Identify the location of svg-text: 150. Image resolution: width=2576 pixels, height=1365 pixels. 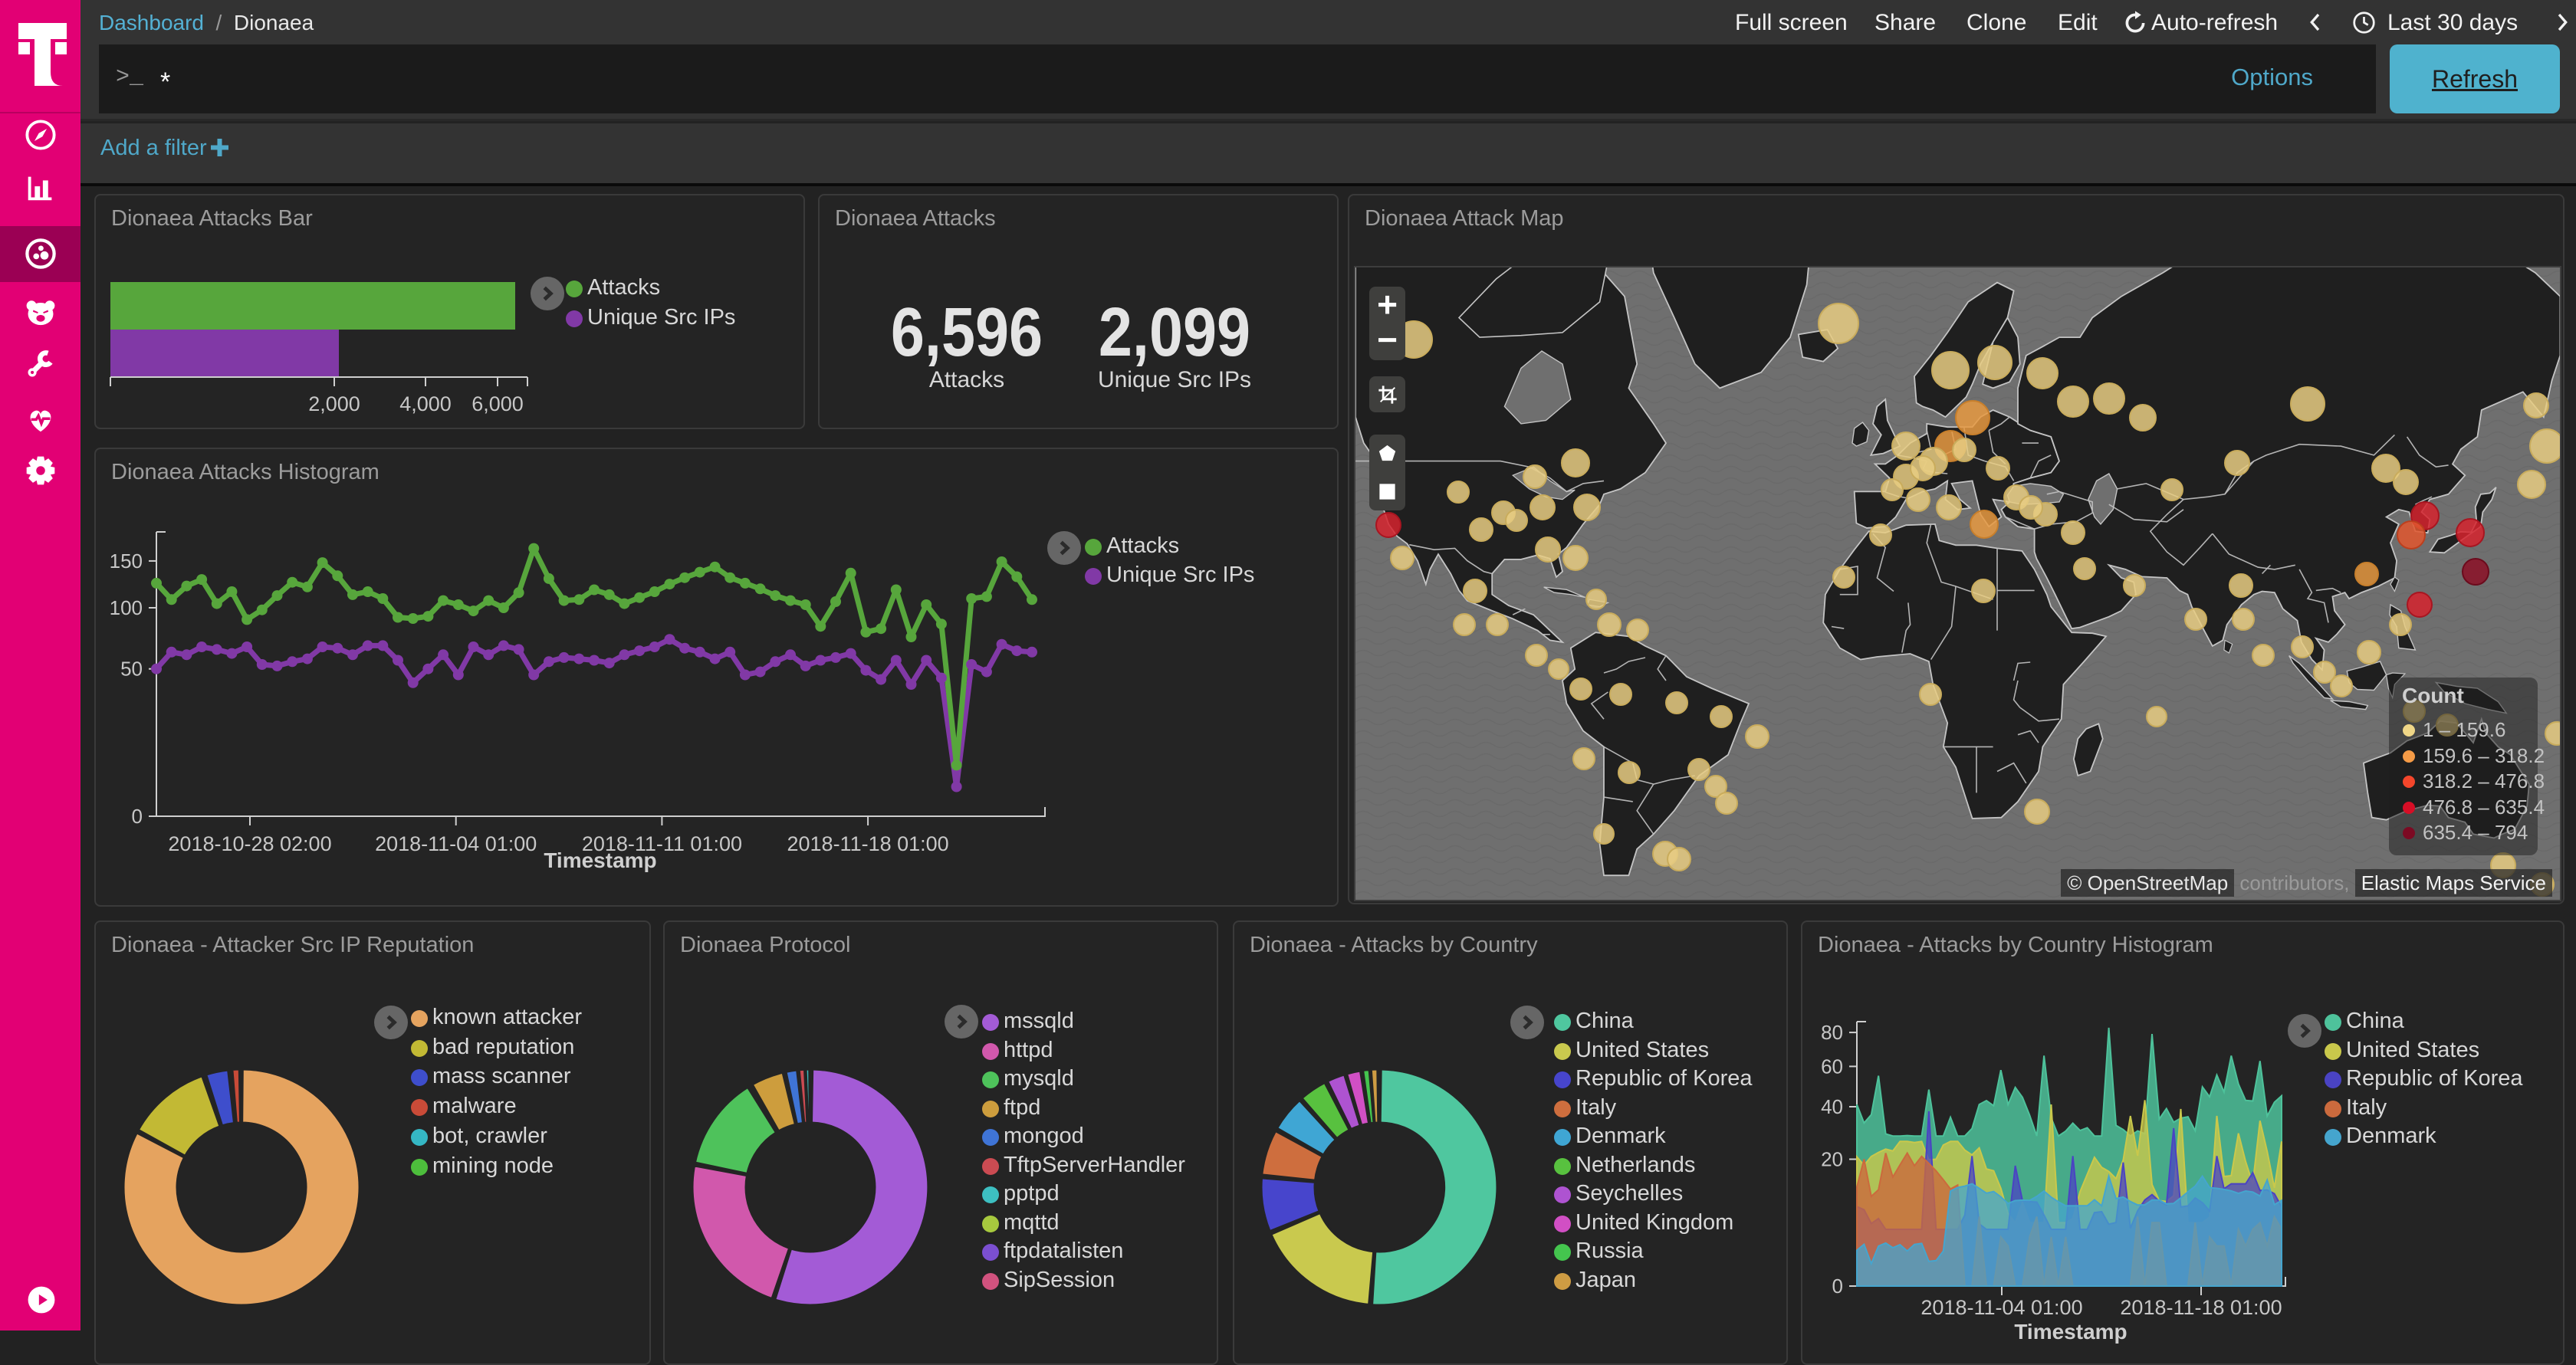
(127, 561).